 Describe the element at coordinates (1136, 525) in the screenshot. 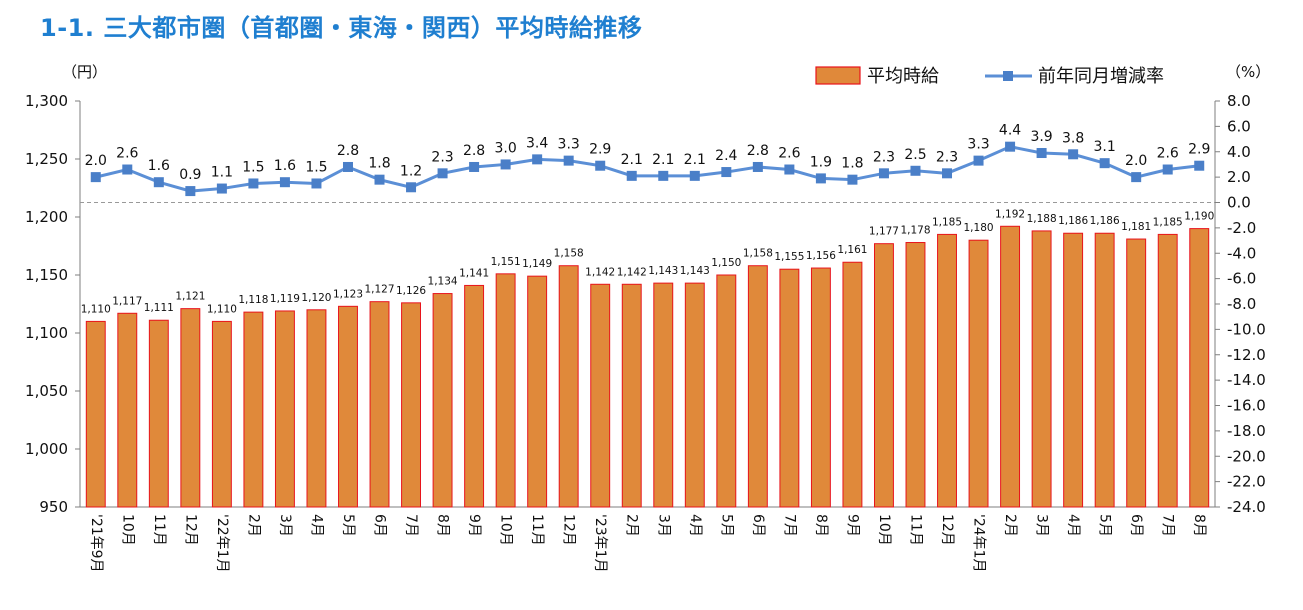

I see `x-tick-label: 6月` at that location.